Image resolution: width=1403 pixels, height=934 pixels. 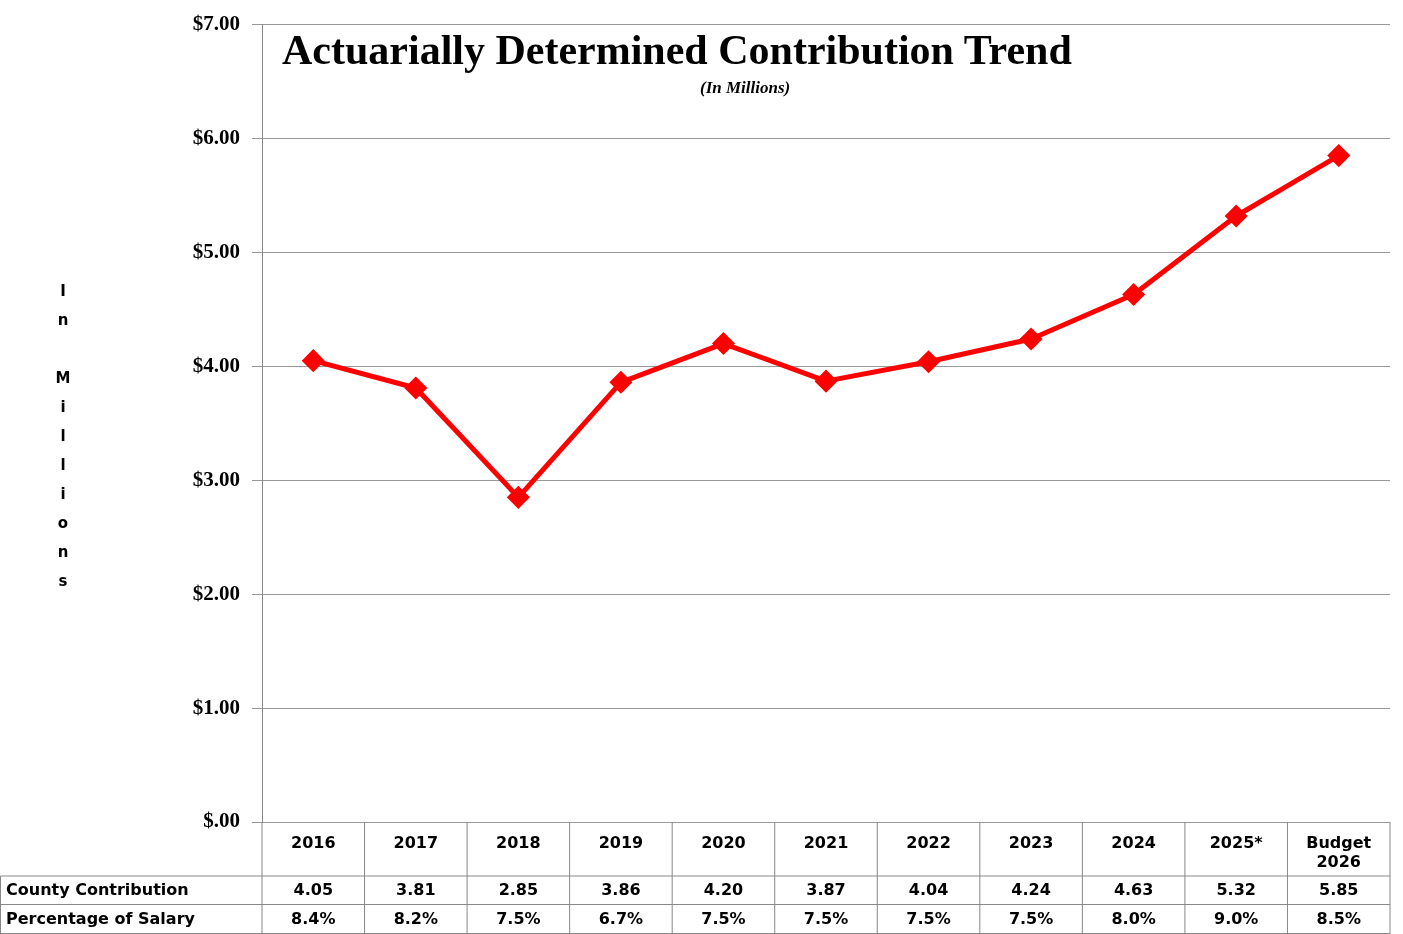 What do you see at coordinates (416, 889) in the screenshot?
I see `data-label: 3.81` at bounding box center [416, 889].